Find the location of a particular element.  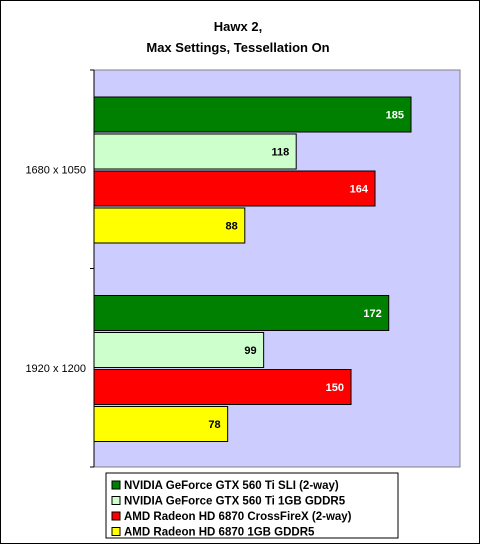

legend-label: NVIDIA GeForce GTX 560 Ti SLI (2-way) is located at coordinates (231, 486).